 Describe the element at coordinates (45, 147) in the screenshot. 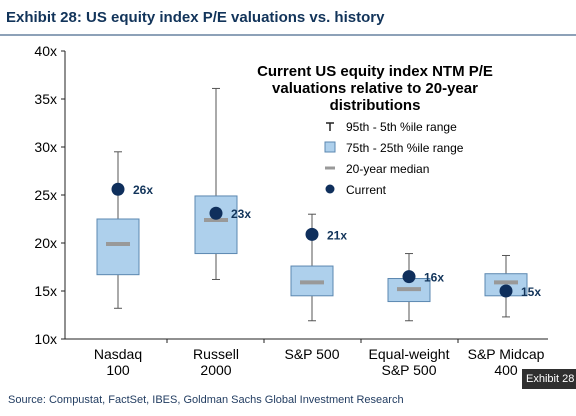

I see `y-tick-label: 30x` at that location.